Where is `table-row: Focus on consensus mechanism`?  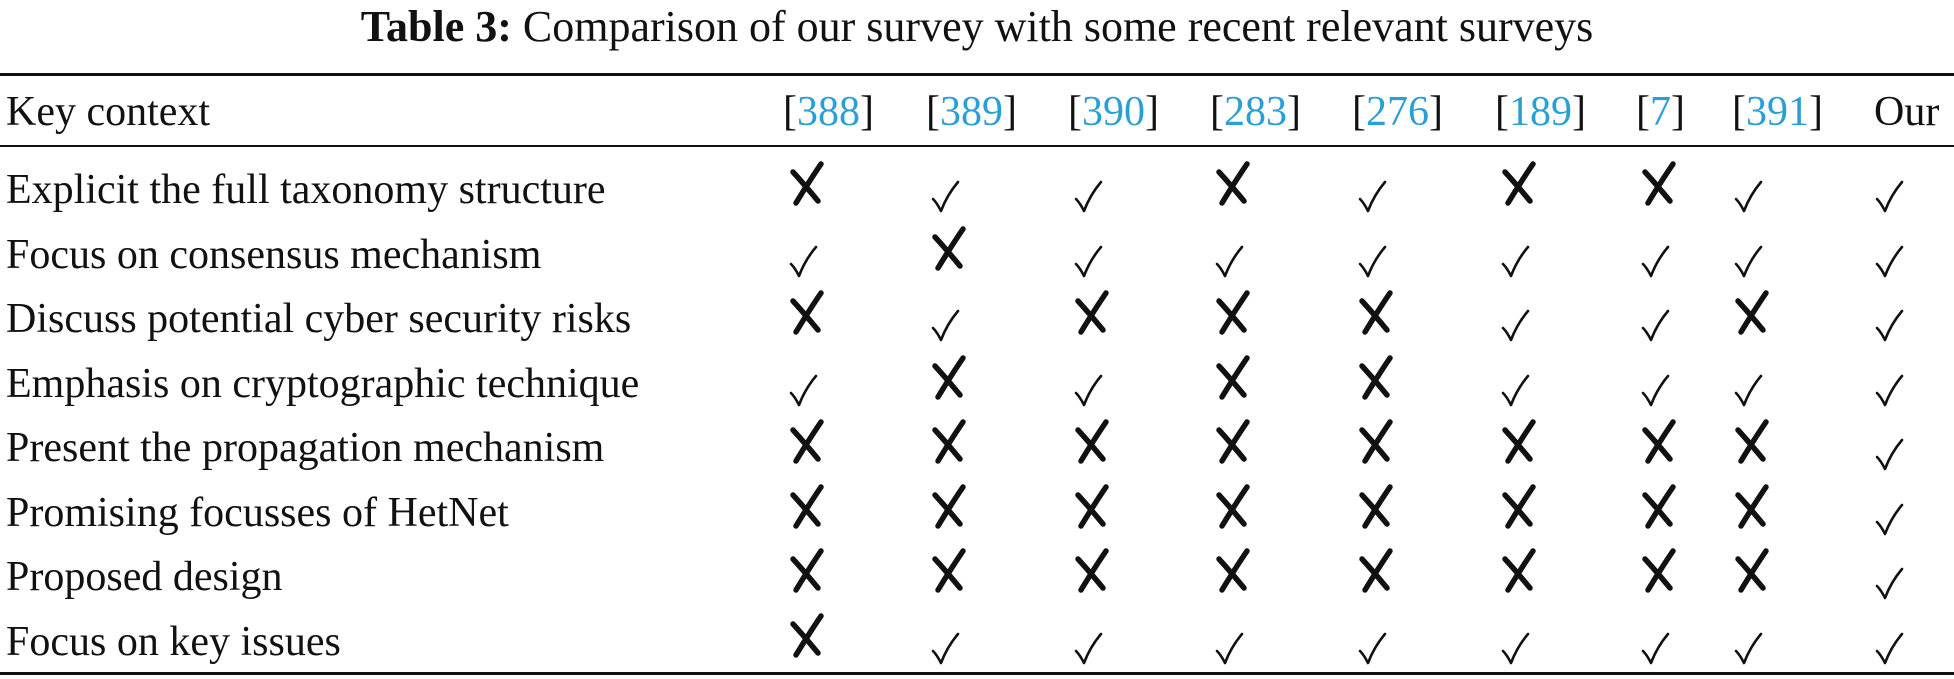 table-row: Focus on consensus mechanism is located at coordinates (977, 255).